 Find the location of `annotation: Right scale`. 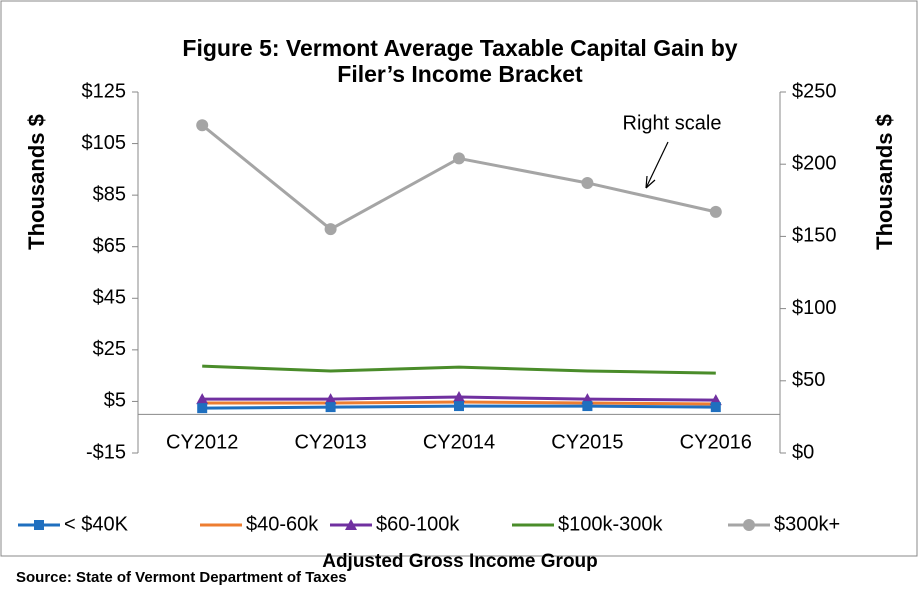

annotation: Right scale is located at coordinates (672, 123).